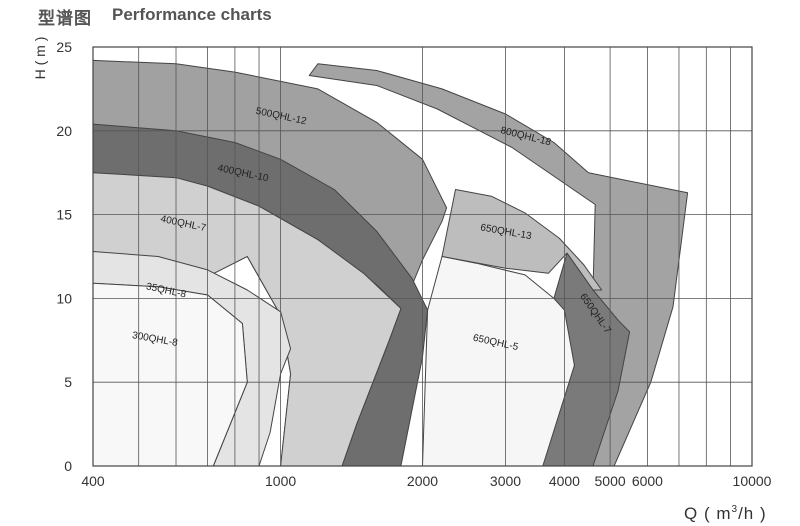 This screenshot has width=800, height=526. Describe the element at coordinates (64, 215) in the screenshot. I see `y-tick-label: 15` at that location.